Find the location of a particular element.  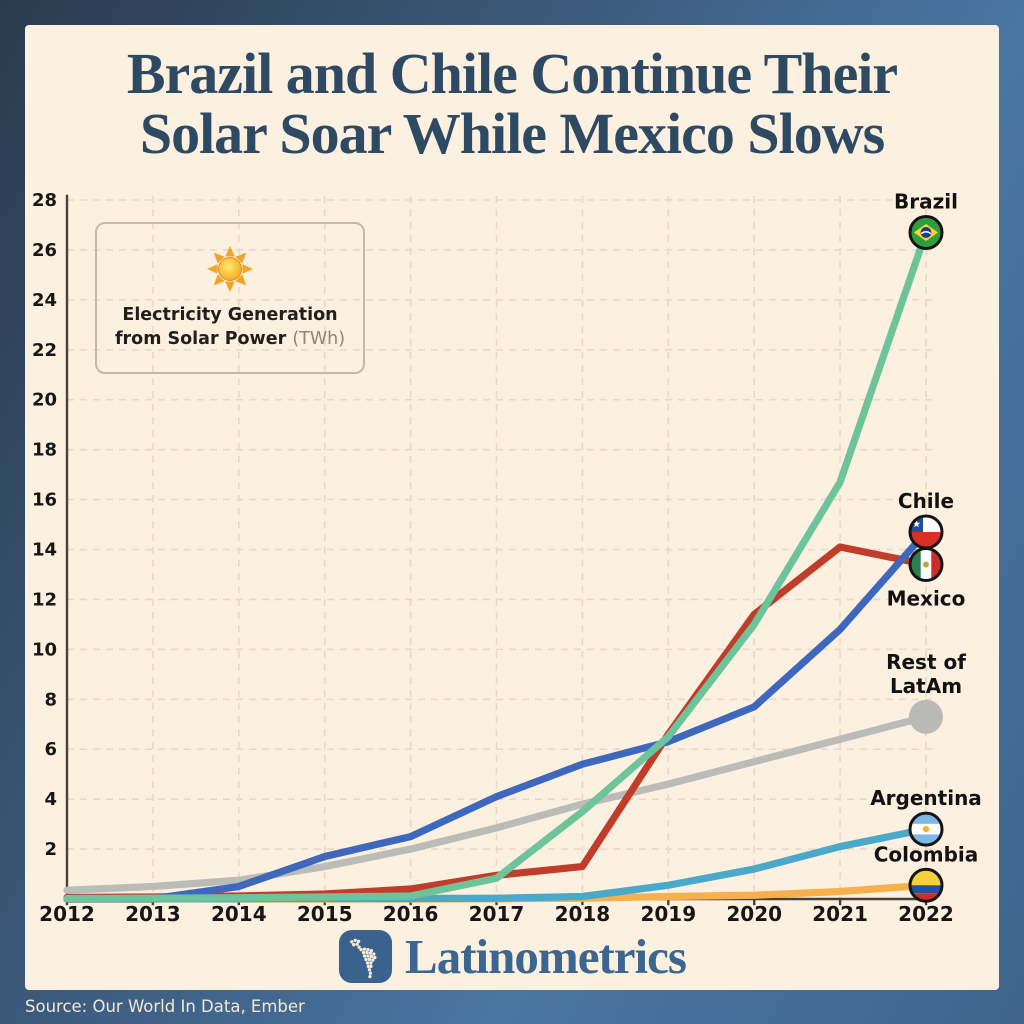

x-tick-label: 2020 is located at coordinates (754, 914).